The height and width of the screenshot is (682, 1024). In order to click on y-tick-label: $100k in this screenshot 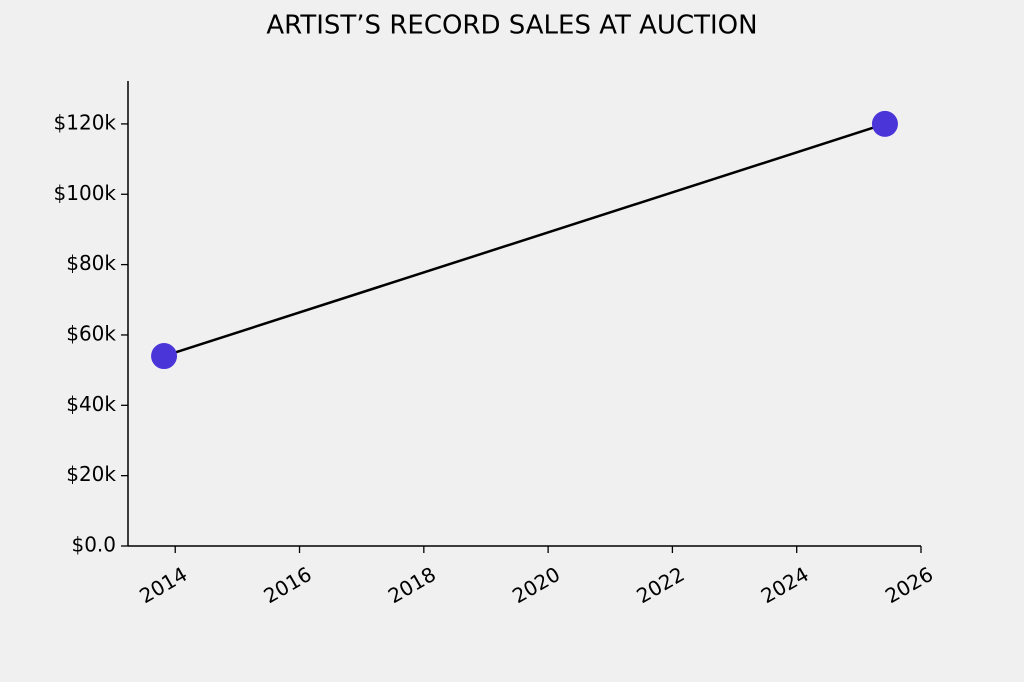, I will do `click(85, 193)`.